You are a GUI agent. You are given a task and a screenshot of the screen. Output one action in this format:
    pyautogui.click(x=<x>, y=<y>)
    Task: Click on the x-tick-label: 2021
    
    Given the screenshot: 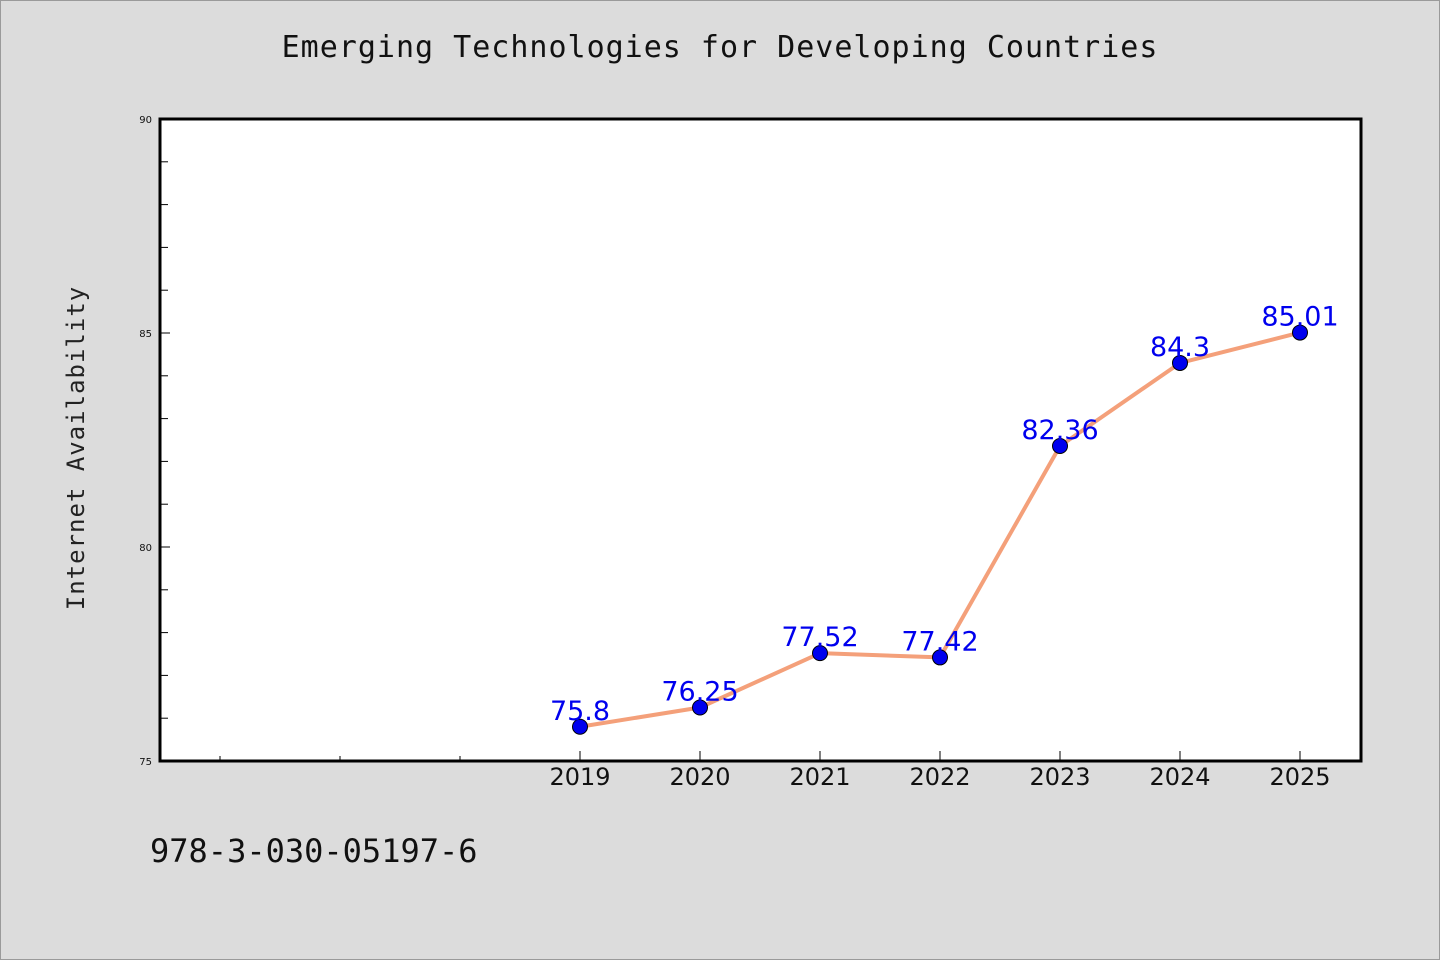 What is the action you would take?
    pyautogui.click(x=819, y=777)
    